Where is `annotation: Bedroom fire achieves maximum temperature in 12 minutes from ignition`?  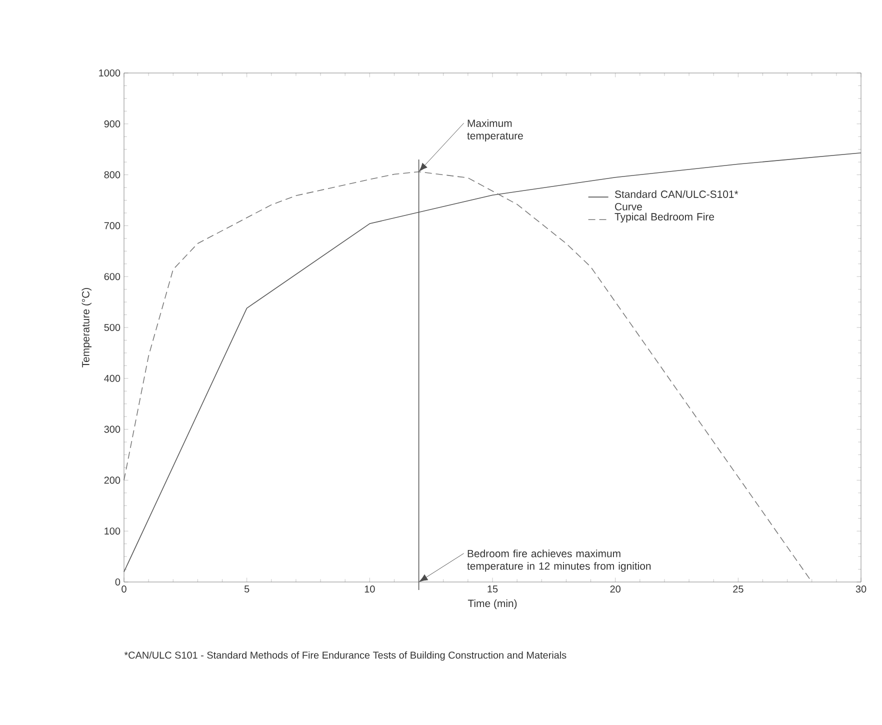
annotation: Bedroom fire achieves maximum temperature in 12 minutes from ignition is located at coordinates (559, 561).